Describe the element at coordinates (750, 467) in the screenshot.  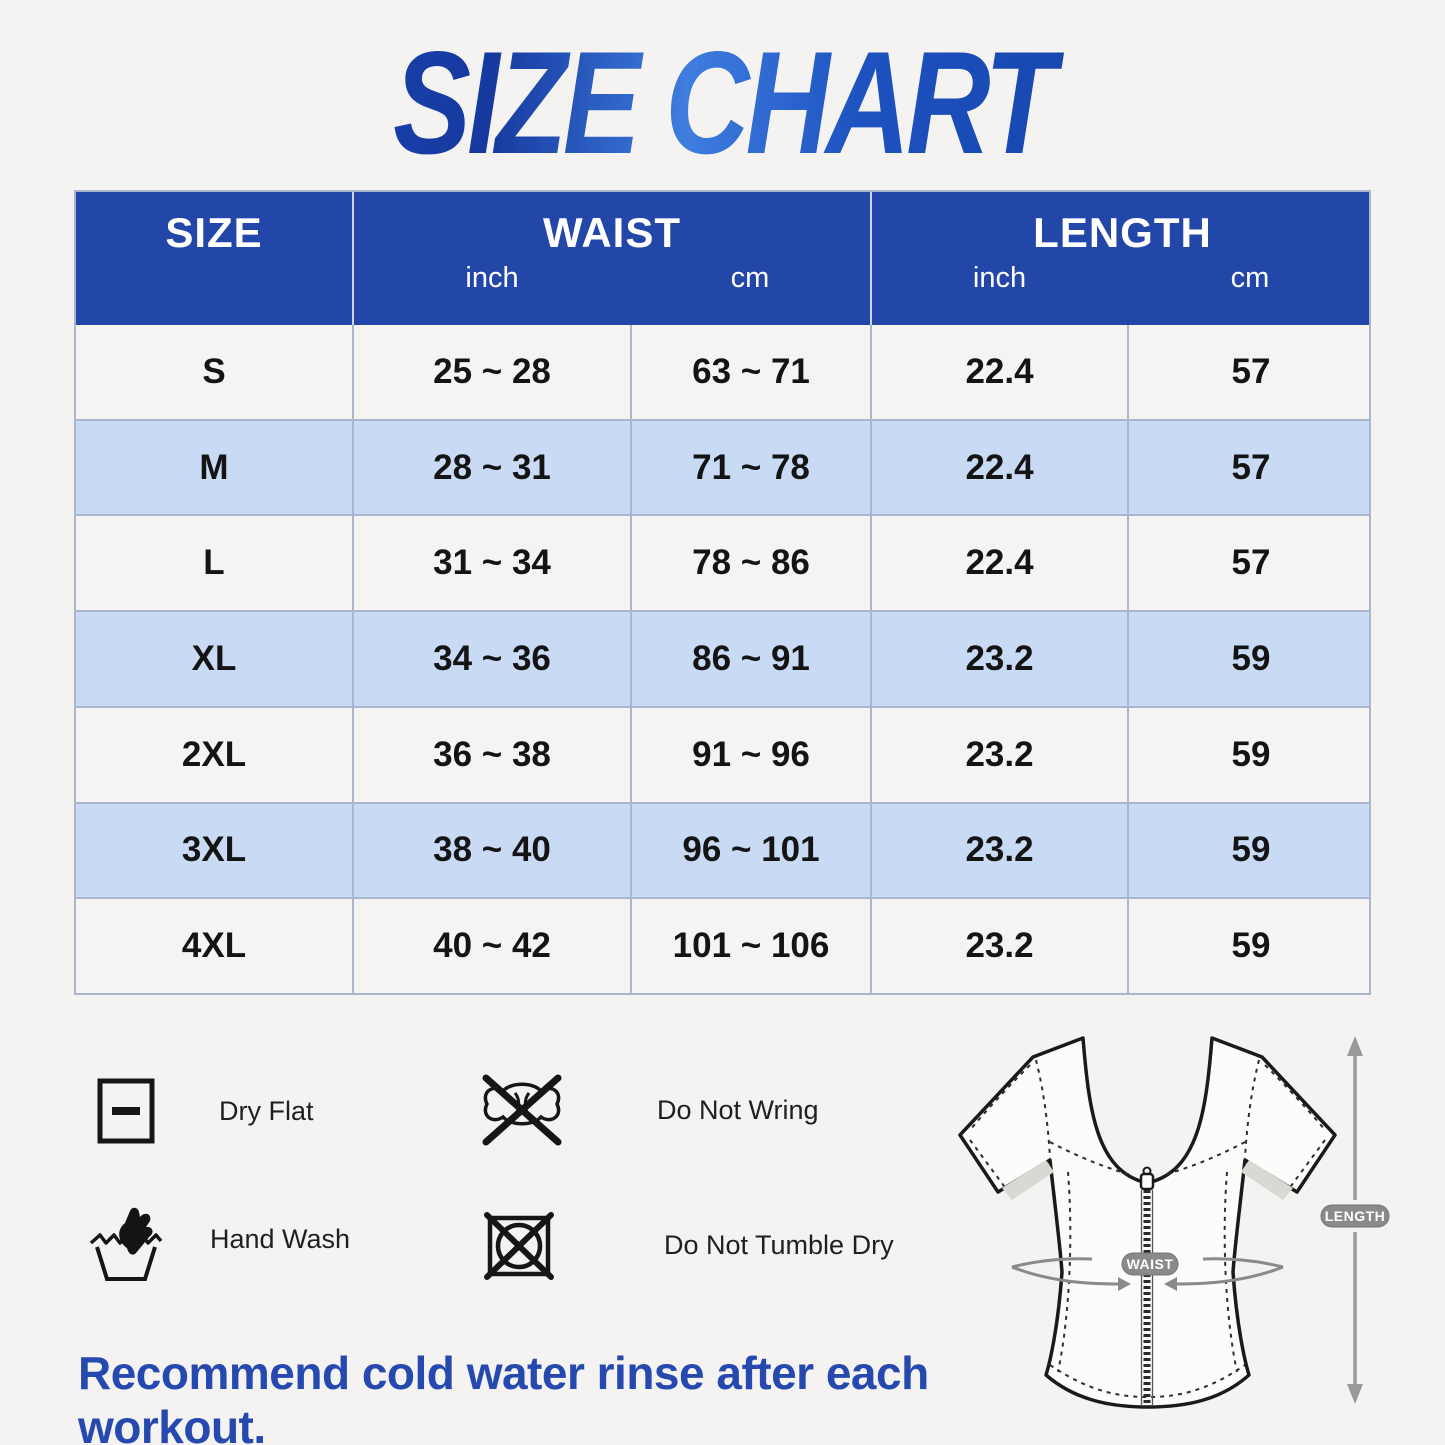
I see `waist-cm-cell: 71 ~ 78` at that location.